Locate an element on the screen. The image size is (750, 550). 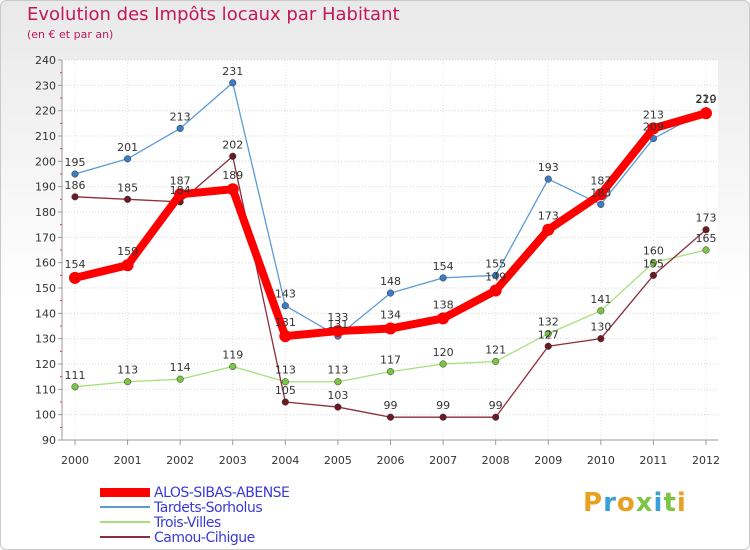
x-tick-label: 2010 is located at coordinates (601, 460).